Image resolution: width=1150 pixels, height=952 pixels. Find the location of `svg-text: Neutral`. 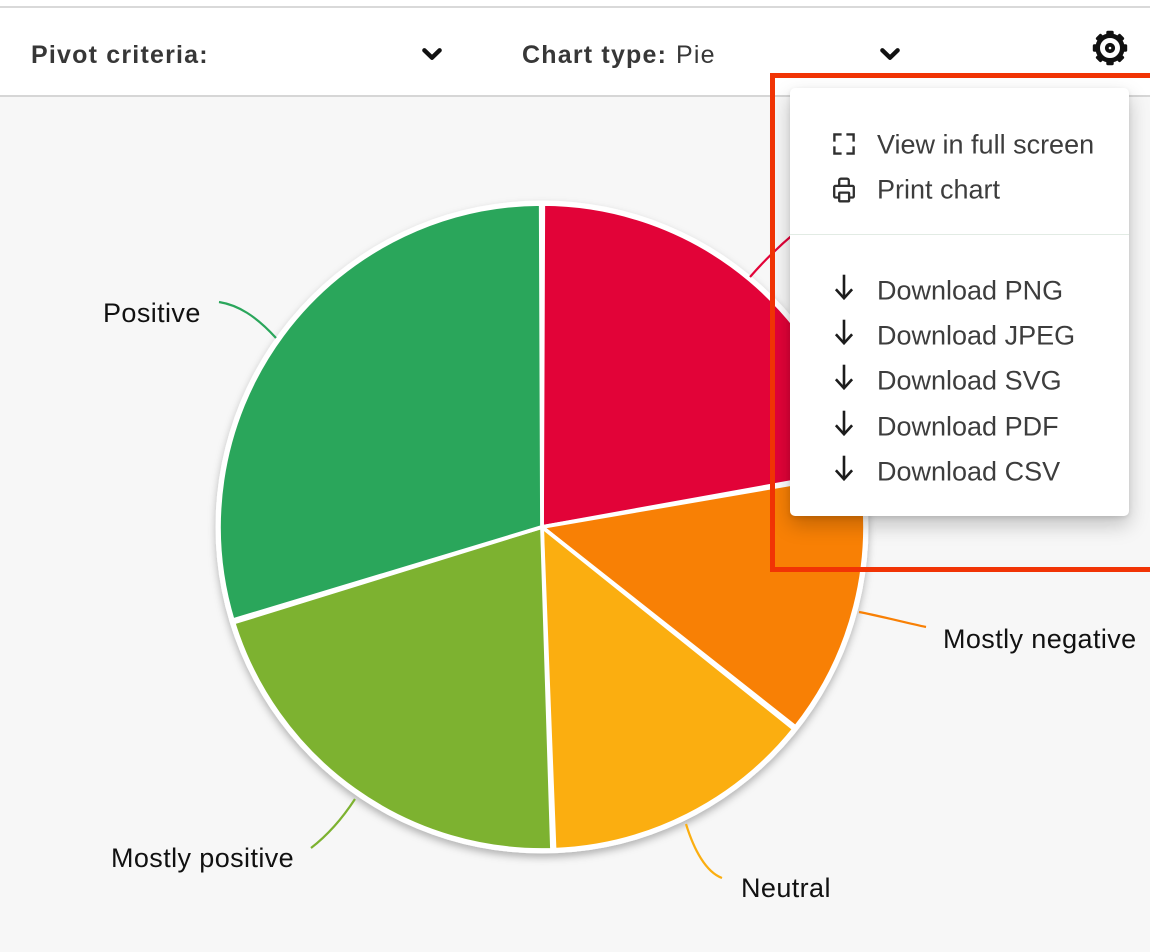

svg-text: Neutral is located at coordinates (786, 888).